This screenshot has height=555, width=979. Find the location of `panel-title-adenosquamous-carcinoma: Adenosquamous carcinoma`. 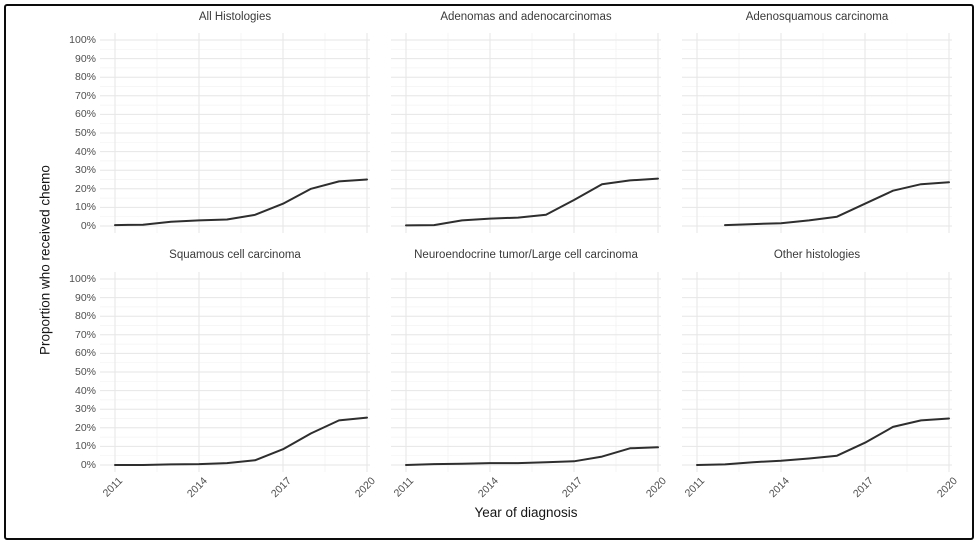

panel-title-adenosquamous-carcinoma: Adenosquamous carcinoma is located at coordinates (817, 17).